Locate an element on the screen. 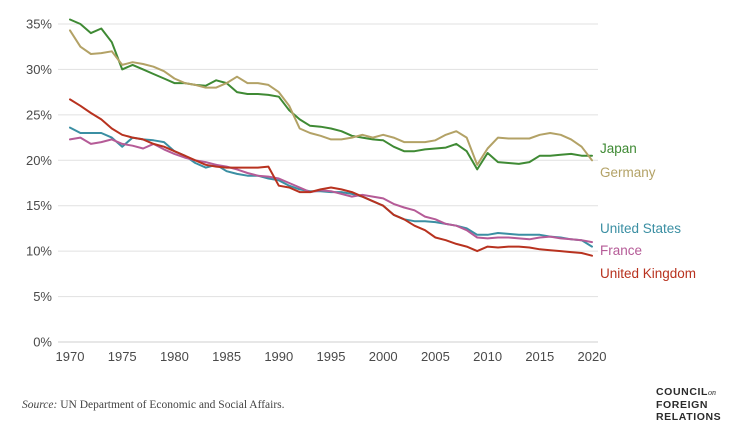 Image resolution: width=740 pixels, height=447 pixels. y-tick-label: 5% is located at coordinates (42, 296).